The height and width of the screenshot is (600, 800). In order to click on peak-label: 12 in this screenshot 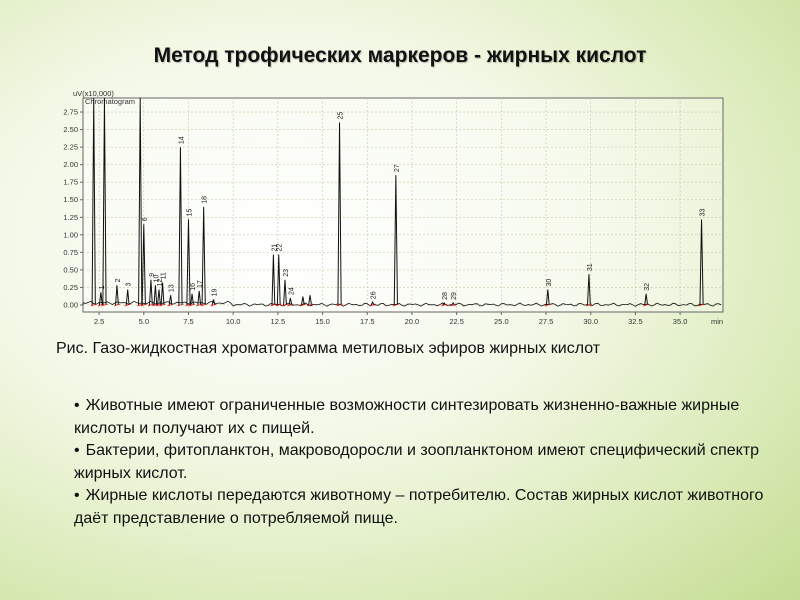, I will do `click(160, 283)`.